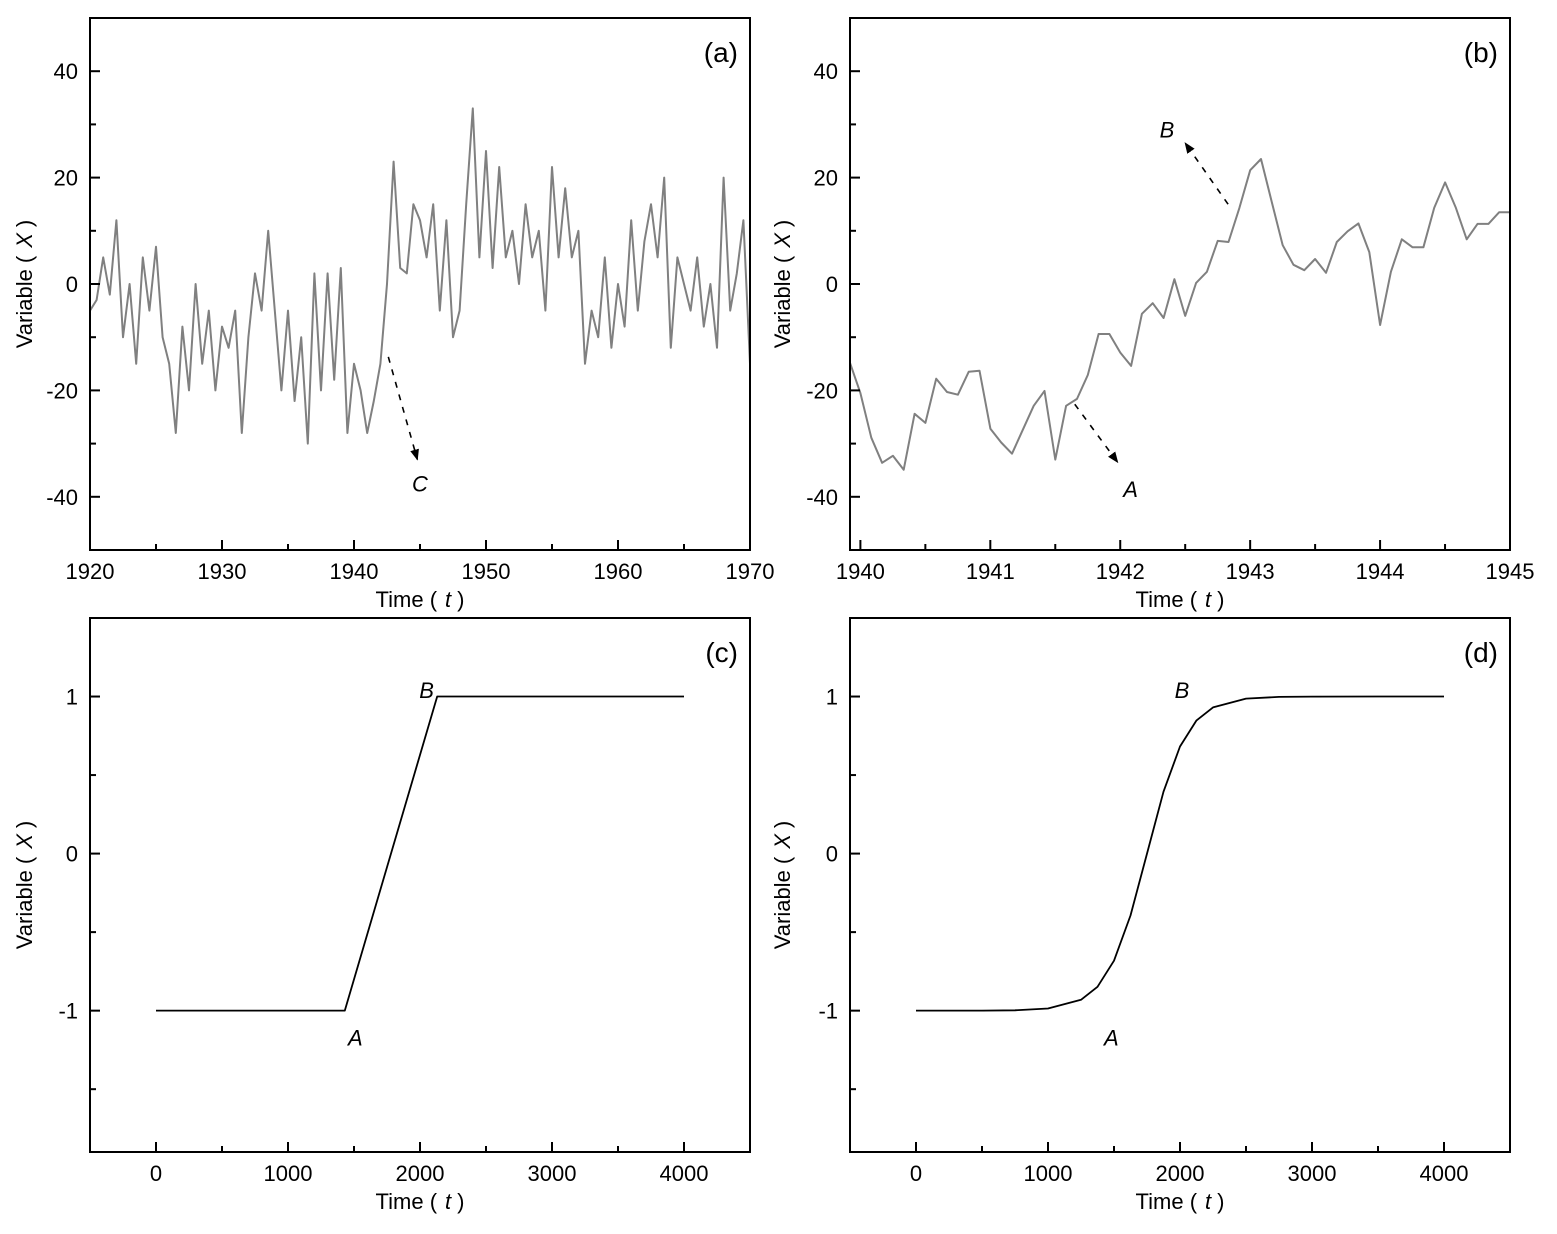 The height and width of the screenshot is (1234, 1557). I want to click on panel-label: (a), so click(721, 52).